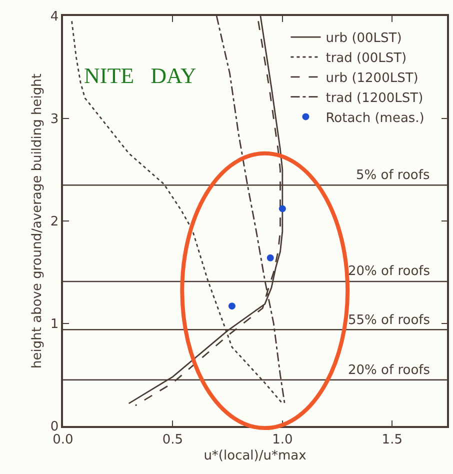  What do you see at coordinates (282, 440) in the screenshot?
I see `x-tick-label: 1.0` at bounding box center [282, 440].